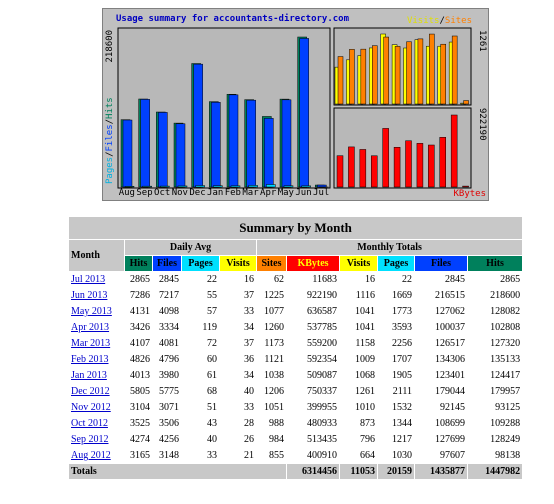  I want to click on value-cell: 21, so click(238, 455).